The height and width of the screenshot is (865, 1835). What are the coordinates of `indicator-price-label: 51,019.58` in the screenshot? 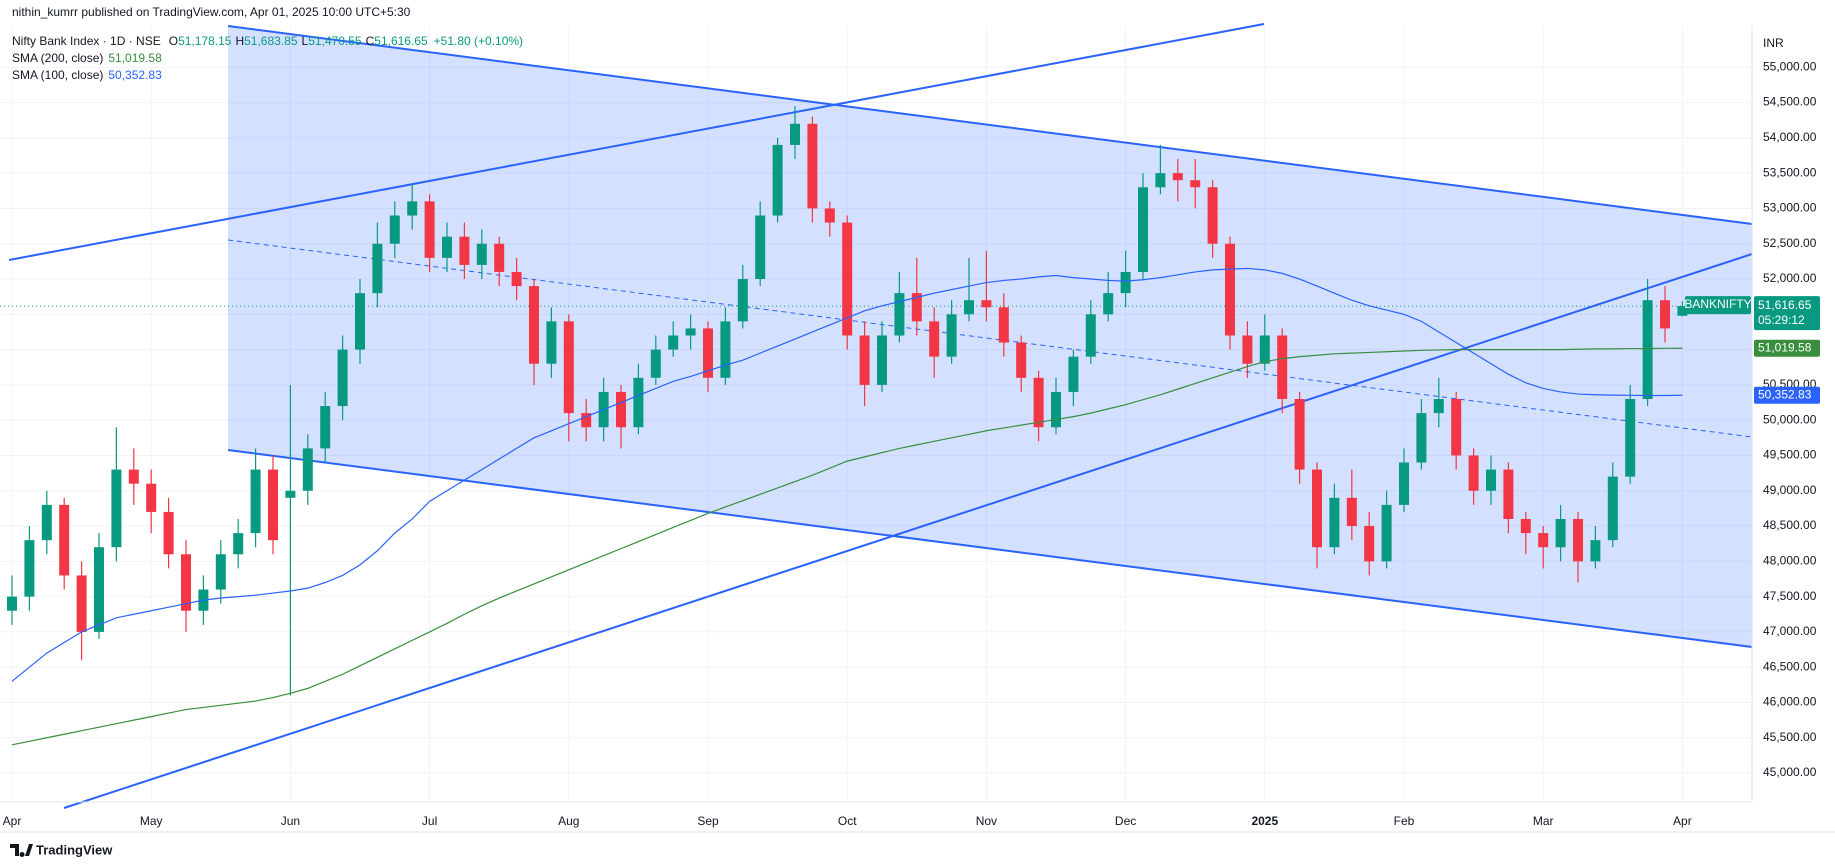 It's located at (1785, 347).